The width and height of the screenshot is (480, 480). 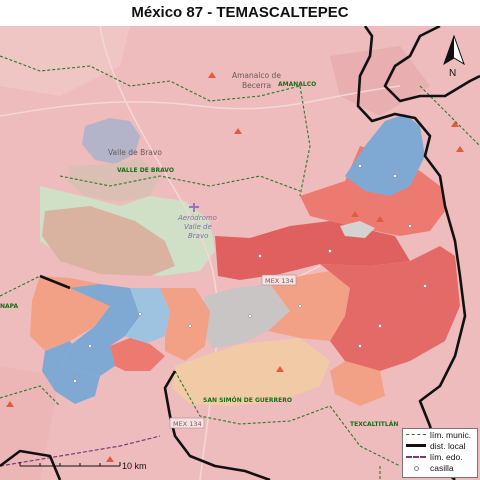 I want to click on label-amanalco-muni: AMANALCO, so click(x=297, y=84).